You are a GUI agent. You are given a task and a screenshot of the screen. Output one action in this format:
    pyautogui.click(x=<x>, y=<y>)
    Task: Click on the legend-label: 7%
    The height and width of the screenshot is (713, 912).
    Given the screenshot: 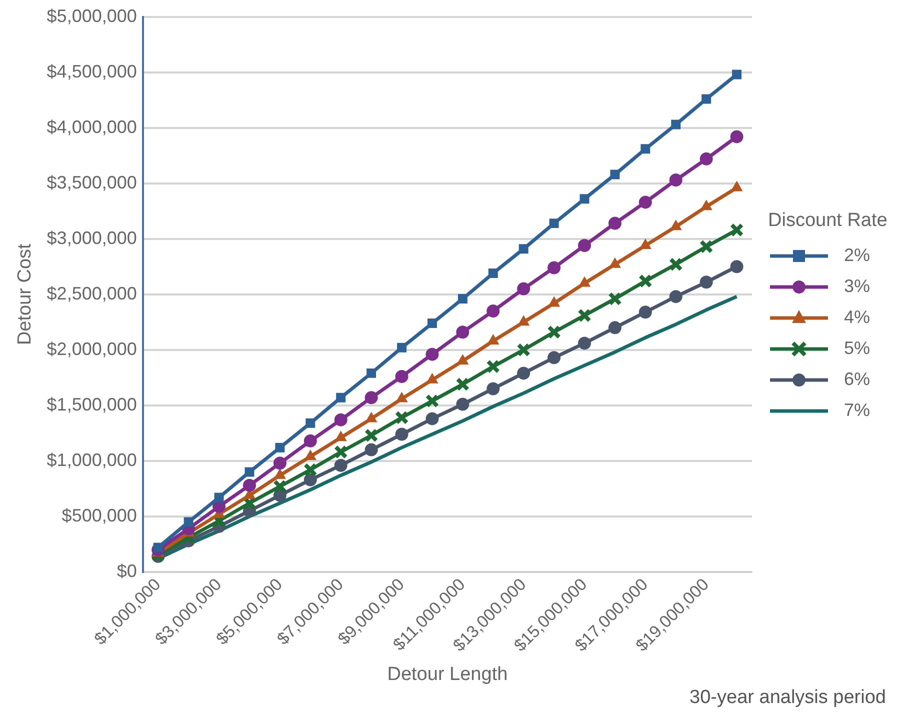 What is the action you would take?
    pyautogui.click(x=857, y=410)
    